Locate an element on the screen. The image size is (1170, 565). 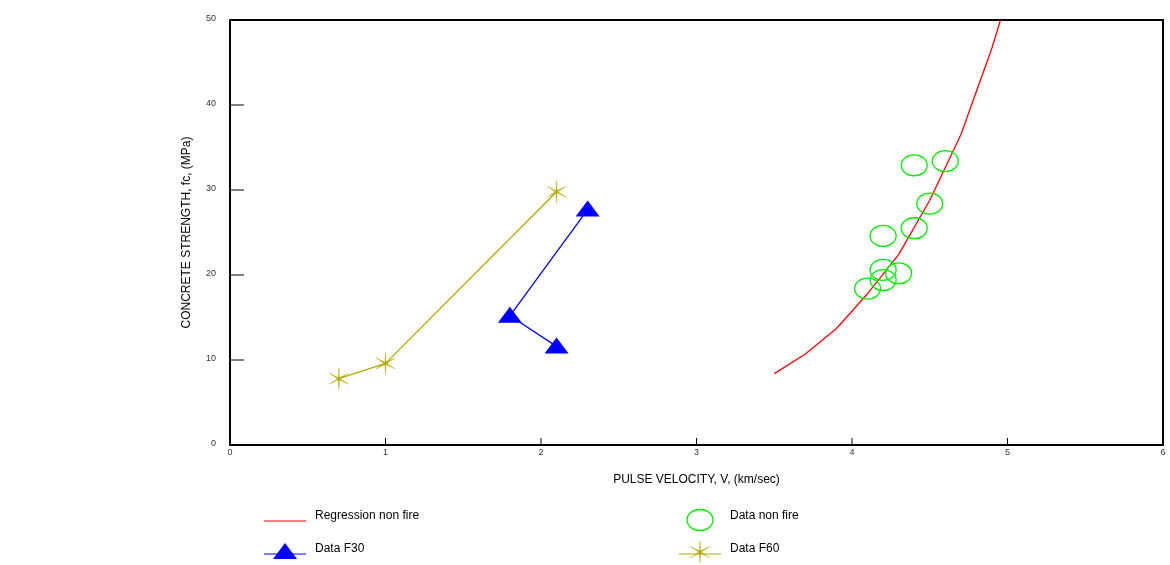
y-tick-label: 50 is located at coordinates (210, 18).